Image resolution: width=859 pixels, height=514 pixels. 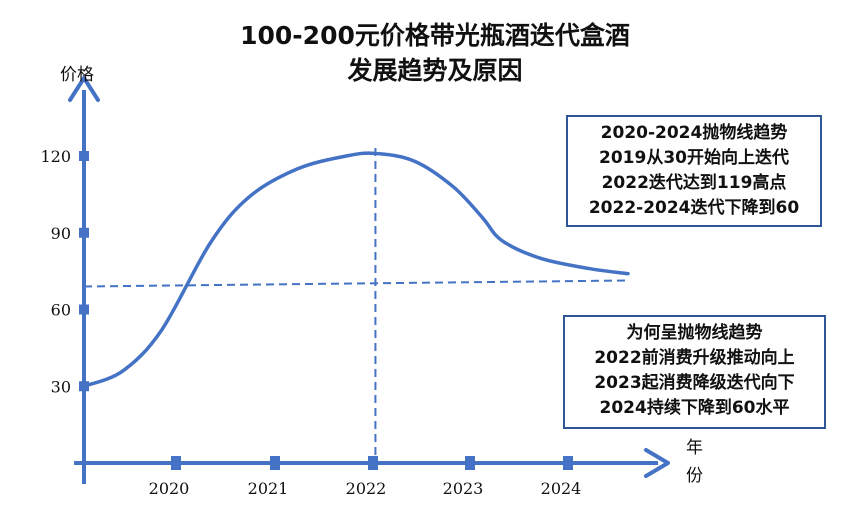 I want to click on y-axis-label: 价格, so click(x=77, y=75).